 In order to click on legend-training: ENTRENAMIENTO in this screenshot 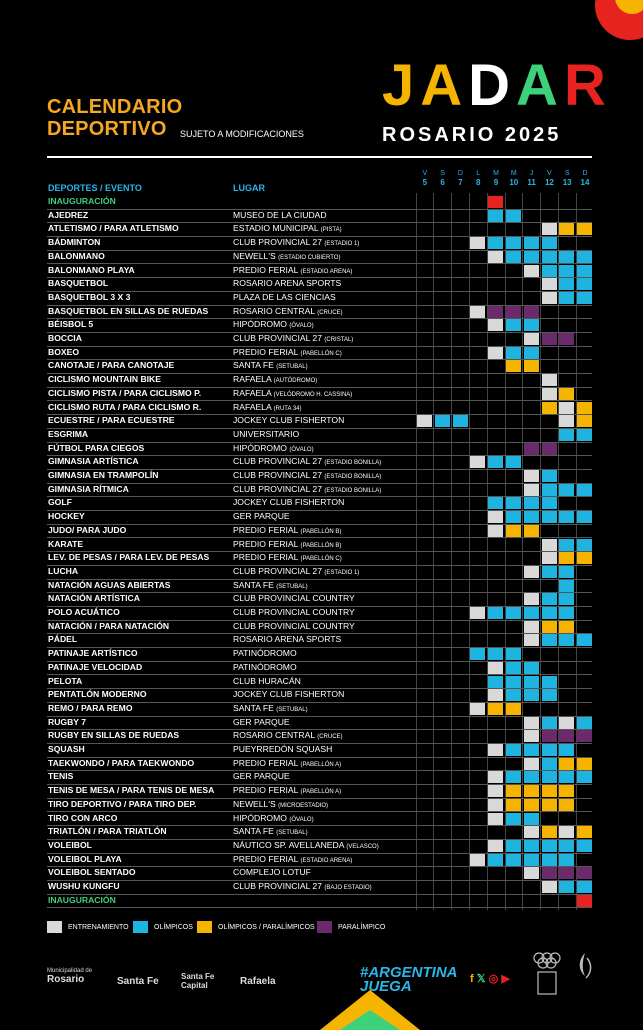, I will do `click(88, 927)`.